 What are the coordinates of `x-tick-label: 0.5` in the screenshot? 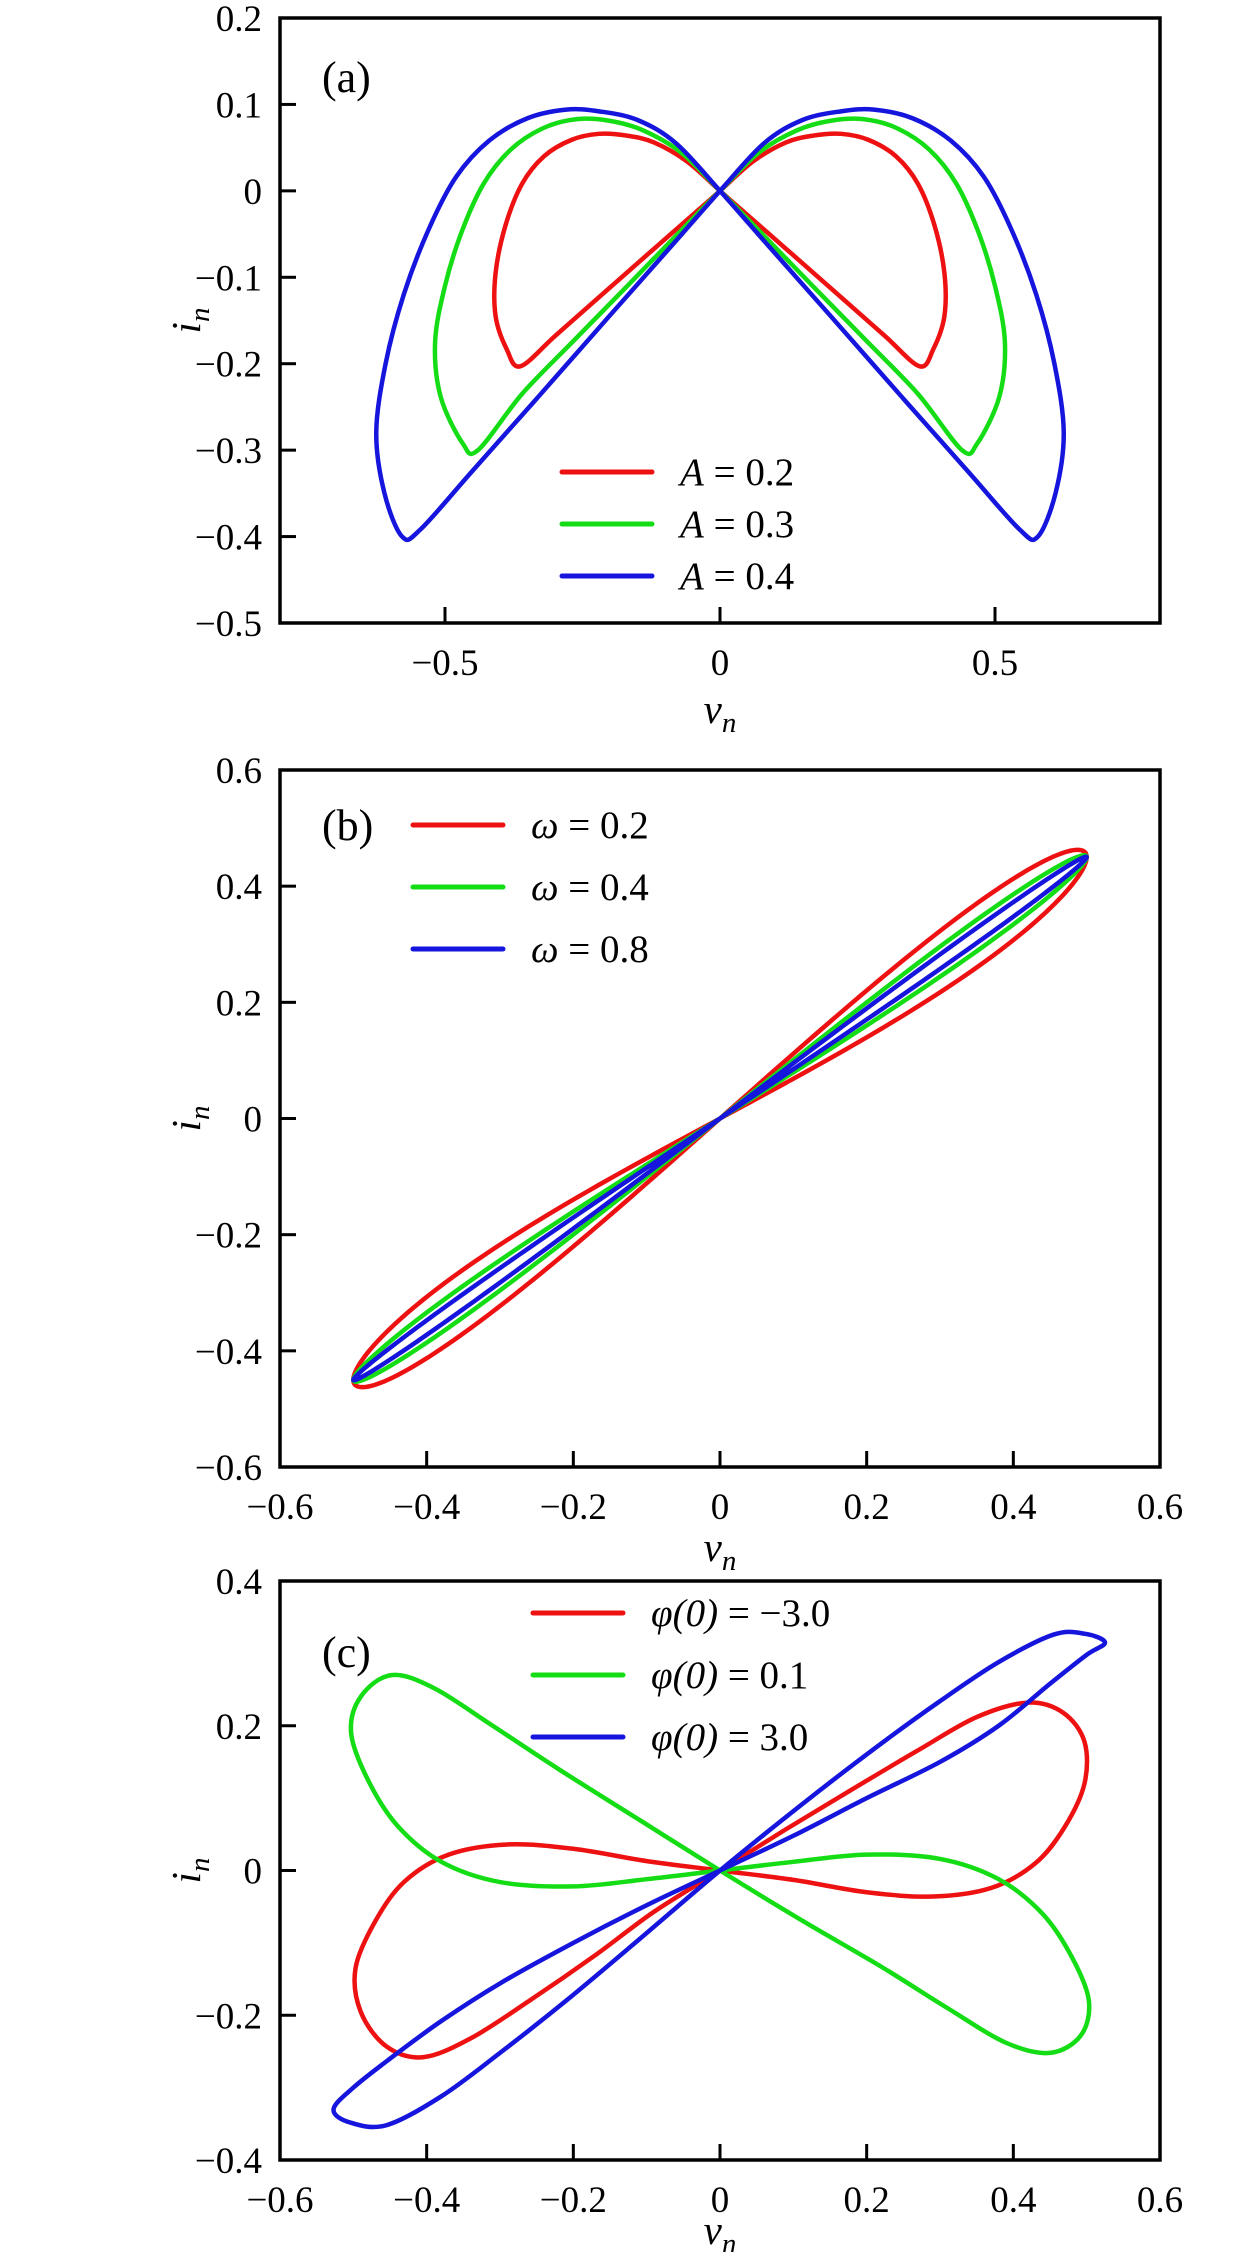 It's located at (995, 663).